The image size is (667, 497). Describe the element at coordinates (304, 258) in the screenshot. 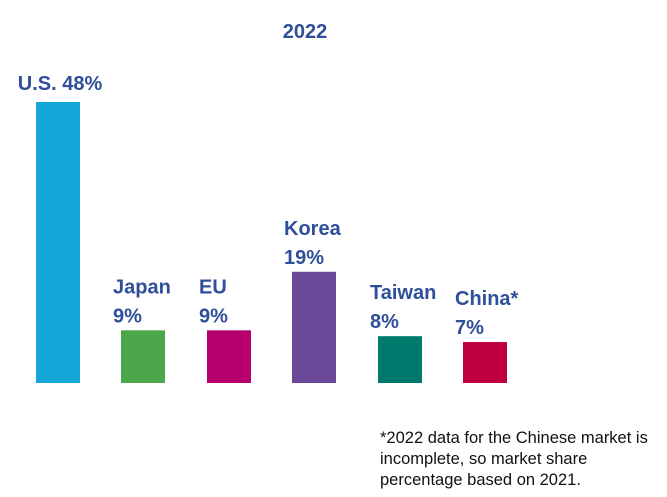

I see `value-label-korea: 19%` at that location.